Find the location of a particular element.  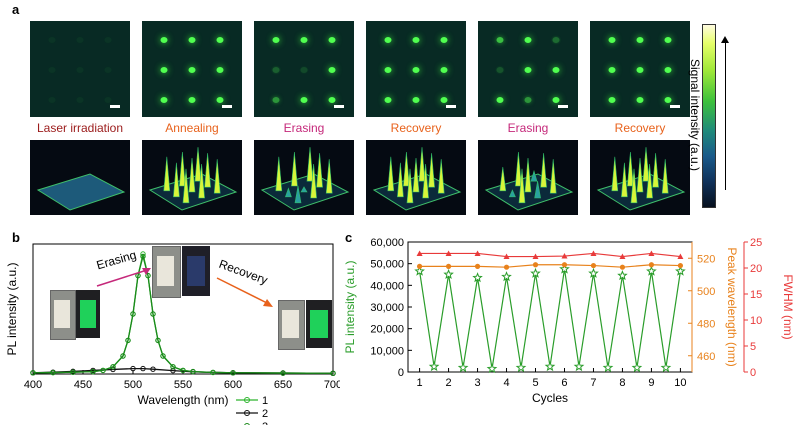

colorbar-label: Signal intensity (a.u.) is located at coordinates (695, 115).